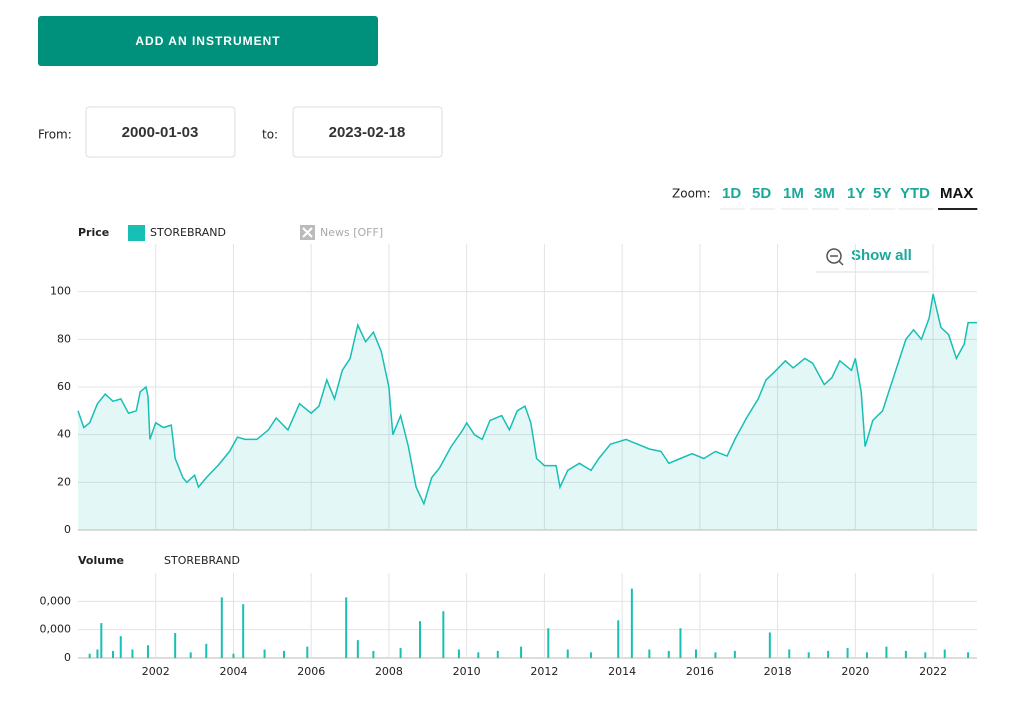  Describe the element at coordinates (778, 671) in the screenshot. I see `x-tick-label: 2018` at that location.